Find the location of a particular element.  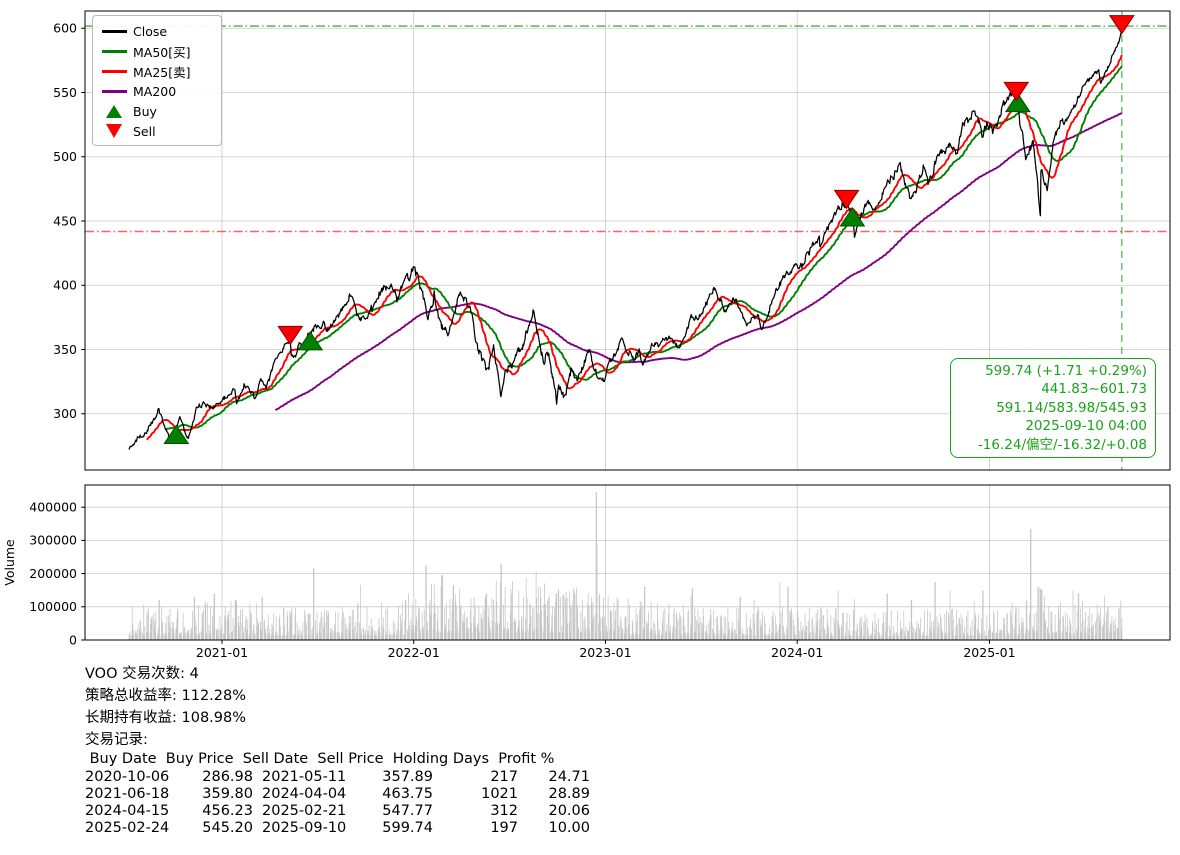

buyhold-return-line: 长期持有收益: 108.98% is located at coordinates (166, 718).